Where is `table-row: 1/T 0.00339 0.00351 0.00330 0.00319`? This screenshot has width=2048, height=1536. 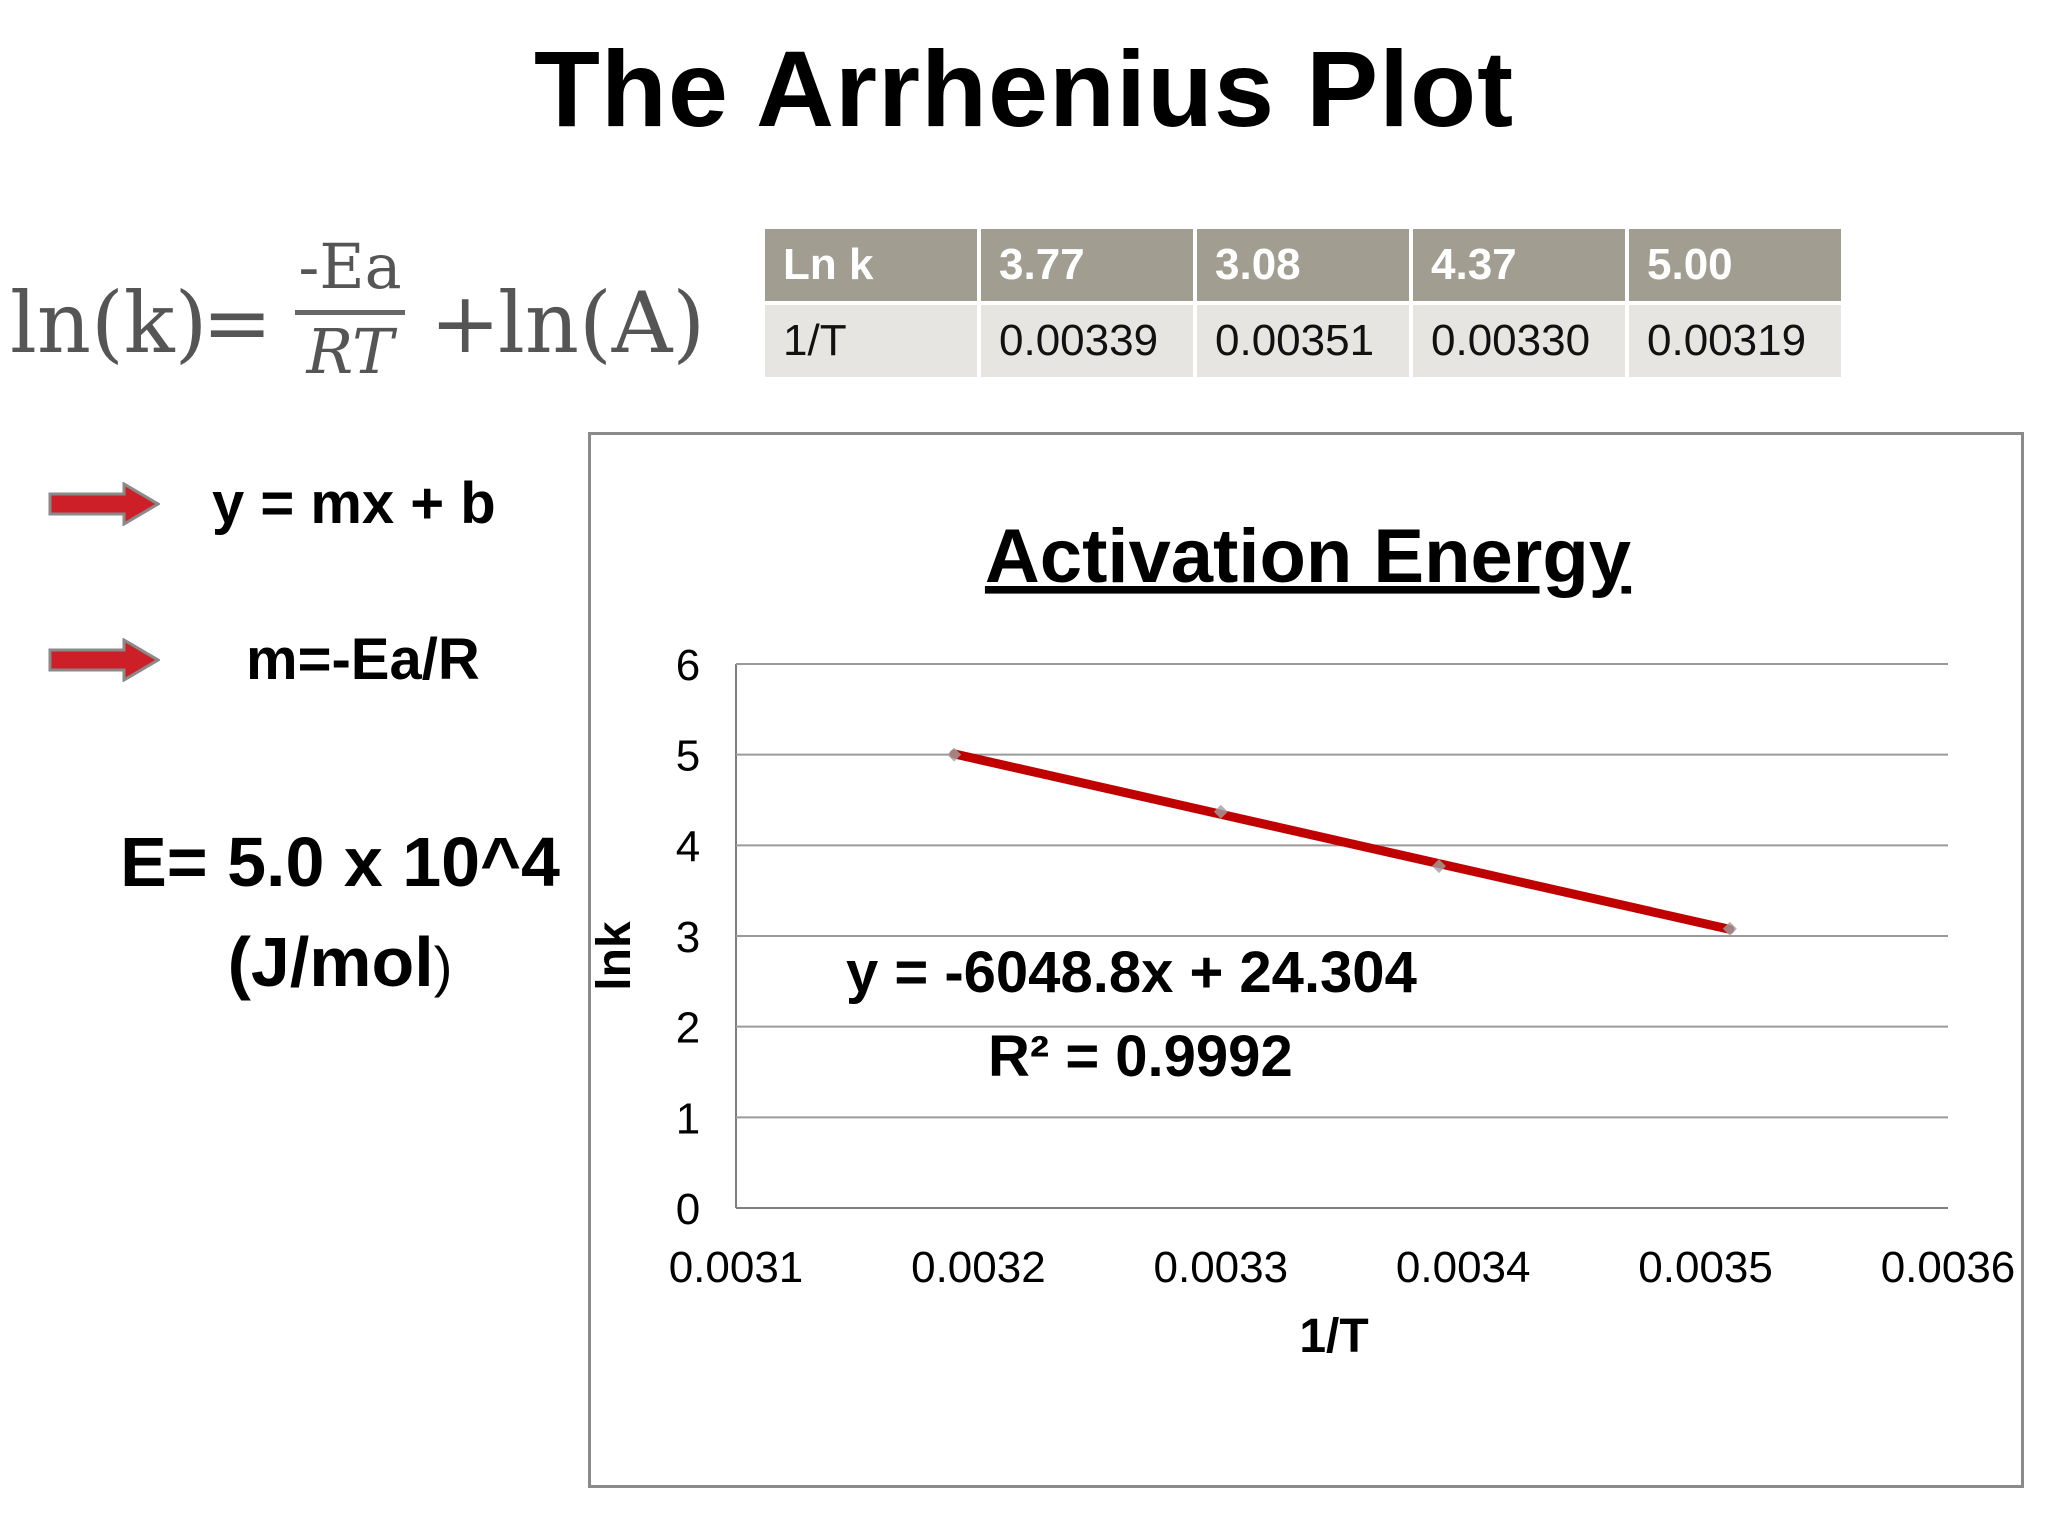 table-row: 1/T 0.00339 0.00351 0.00330 0.00319 is located at coordinates (1303, 341).